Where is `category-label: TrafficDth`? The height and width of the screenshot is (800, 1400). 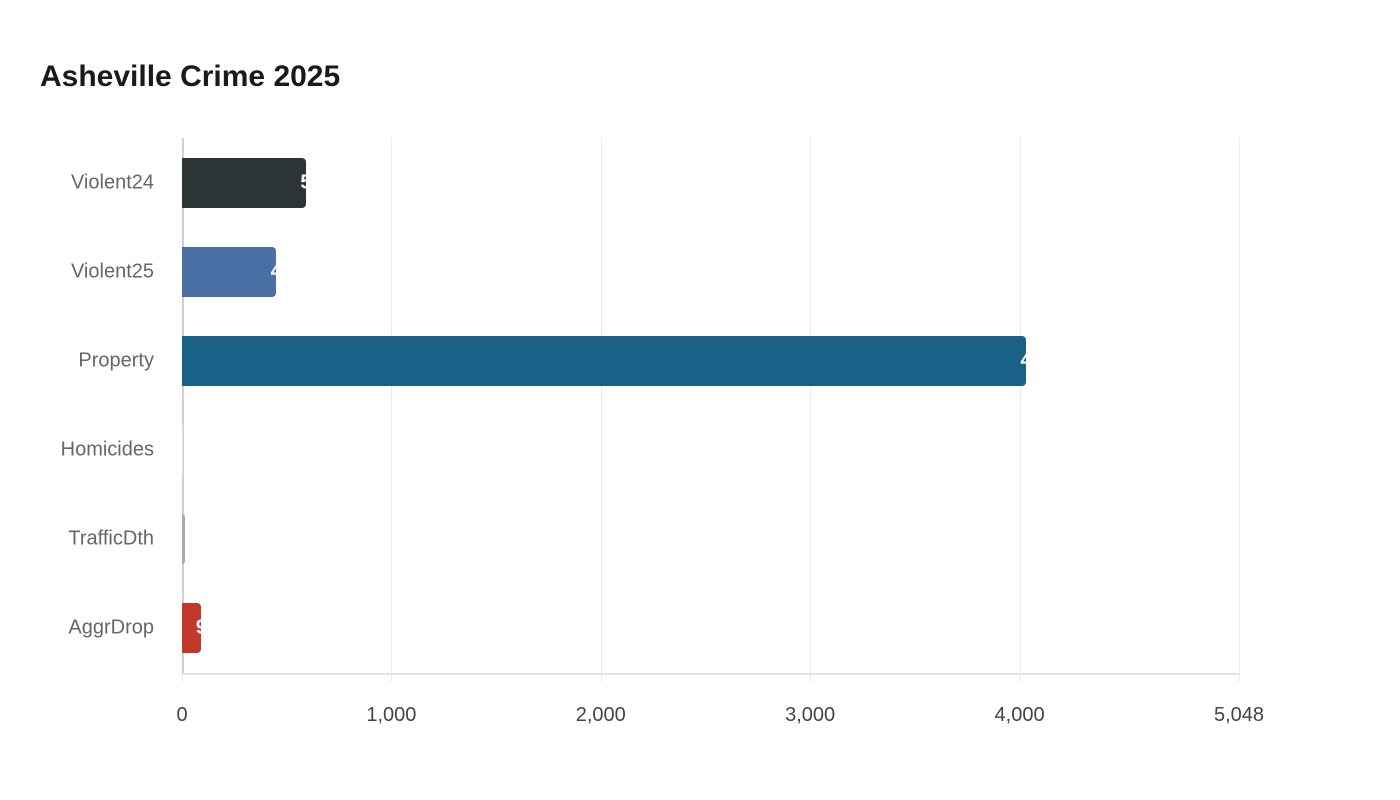
category-label: TrafficDth is located at coordinates (111, 538).